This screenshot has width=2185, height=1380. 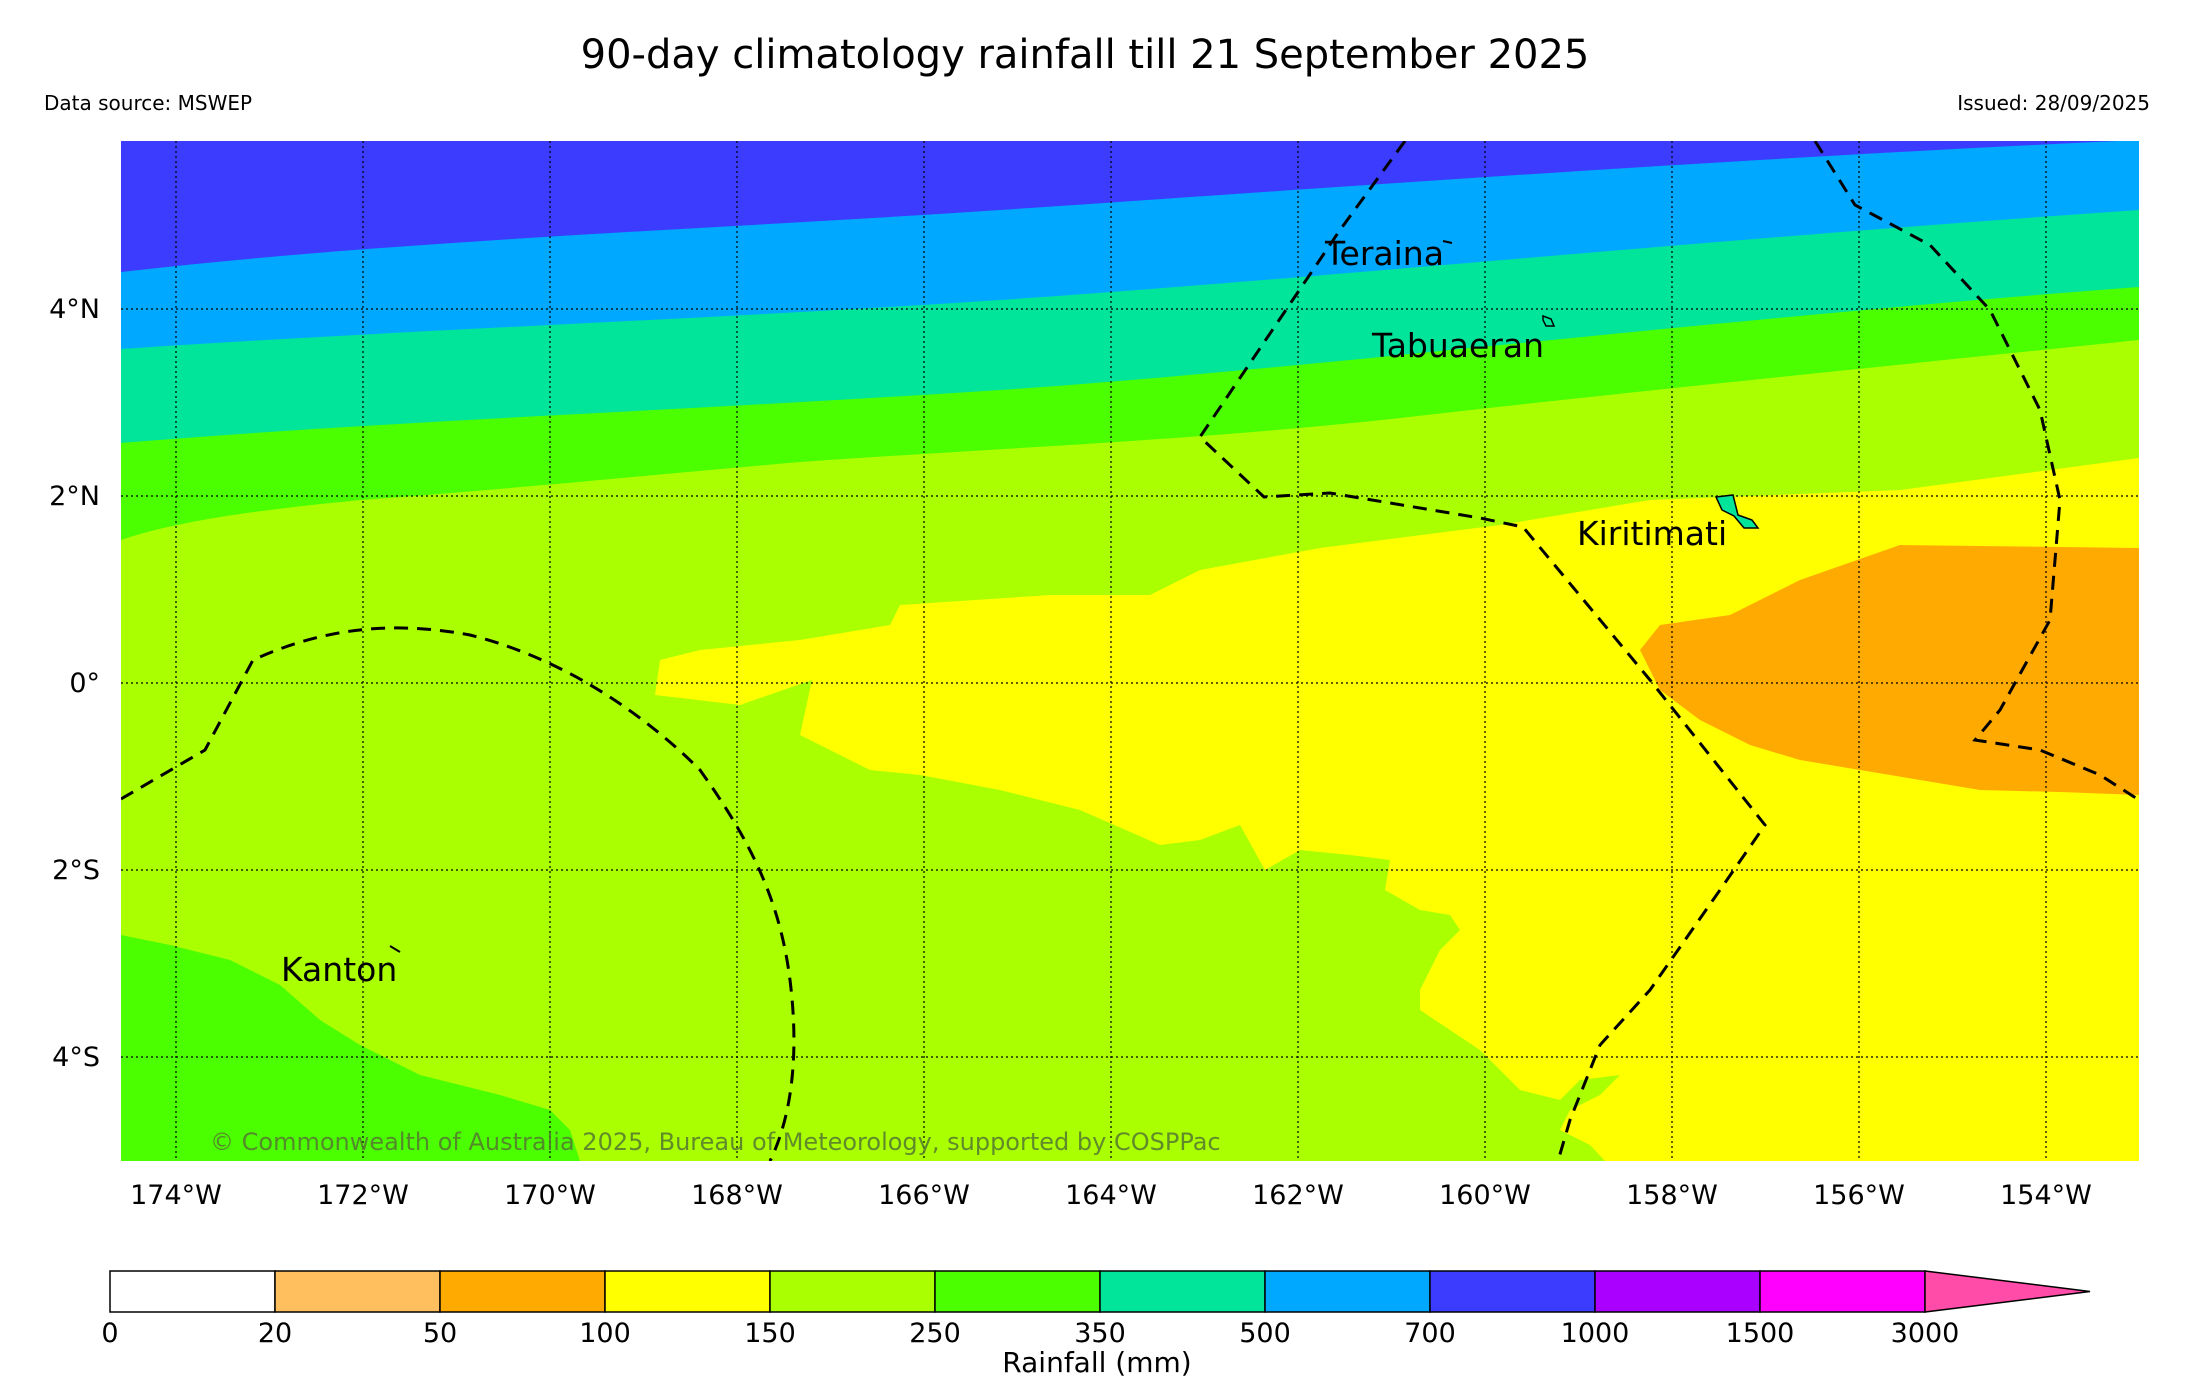 I want to click on lat-label-0: 0°, so click(x=84, y=683).